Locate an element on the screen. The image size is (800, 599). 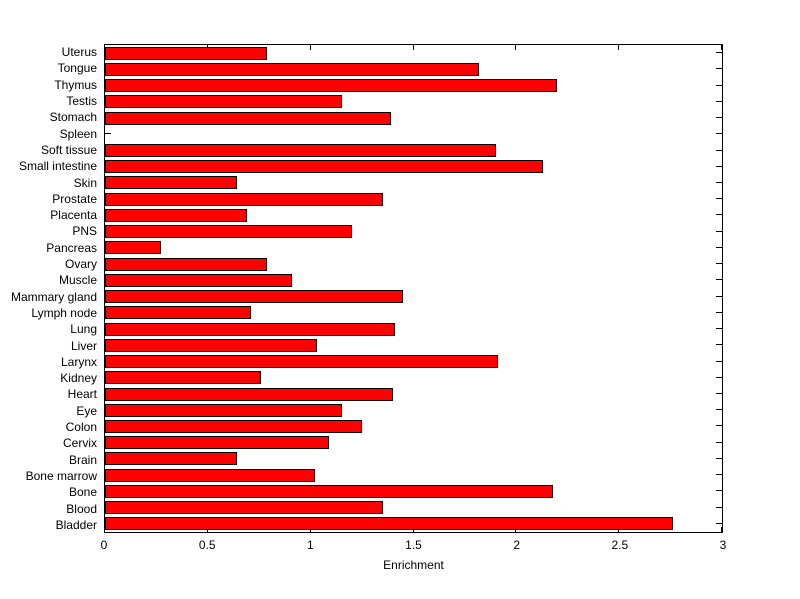
x-axis-tick-labels: 0 0.5 1 1.5 2 2.5 3 is located at coordinates (413, 545).